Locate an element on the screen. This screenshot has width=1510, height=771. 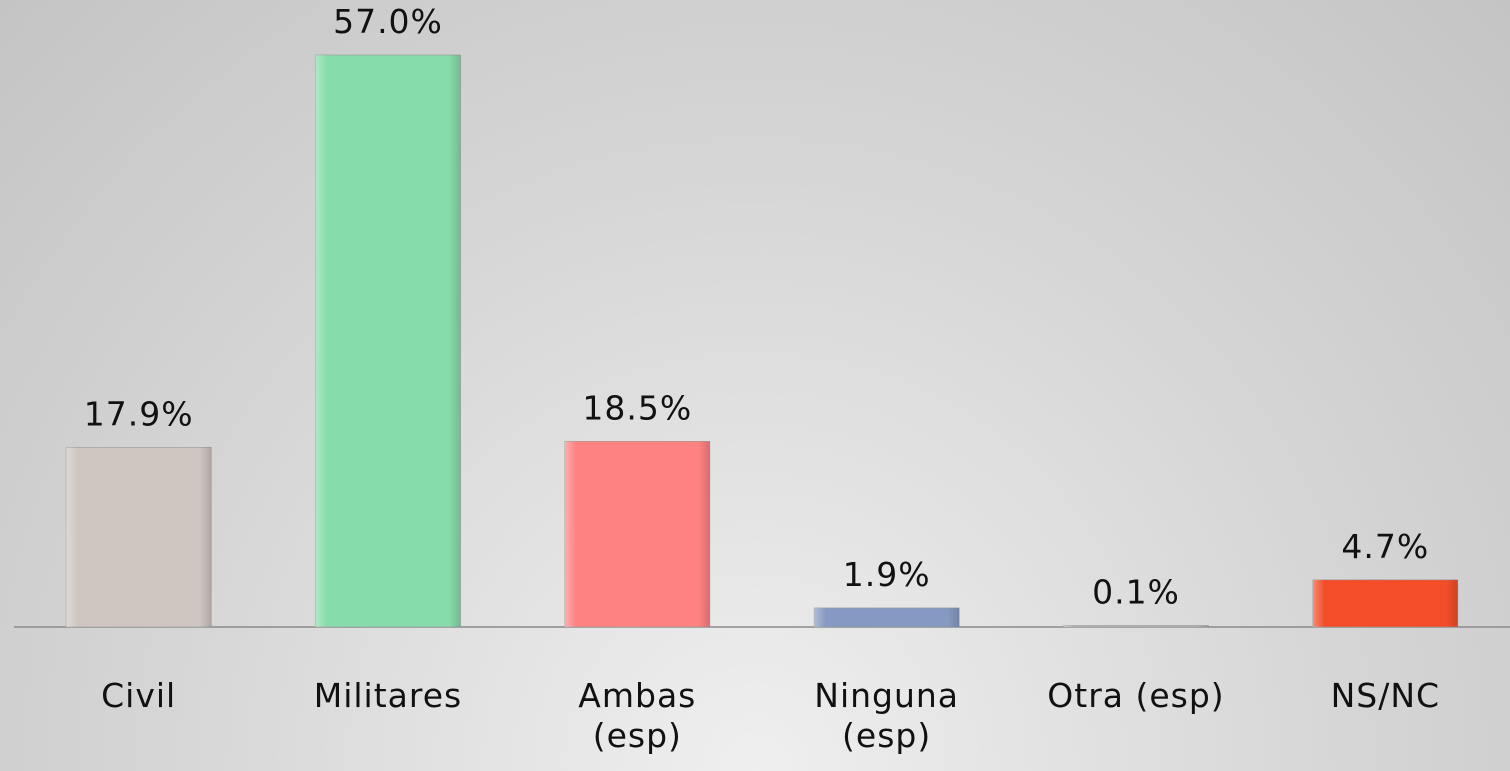
value-label: 18.5% is located at coordinates (637, 407).